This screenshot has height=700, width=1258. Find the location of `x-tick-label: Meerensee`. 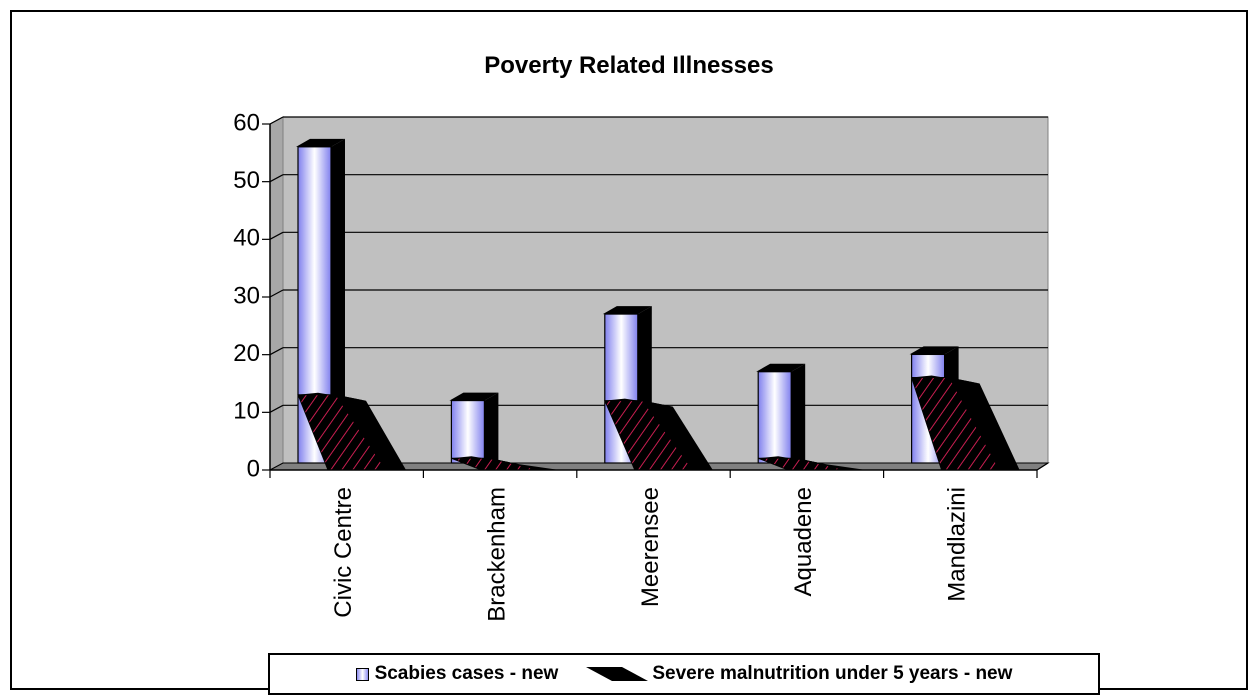

x-tick-label: Meerensee is located at coordinates (650, 547).